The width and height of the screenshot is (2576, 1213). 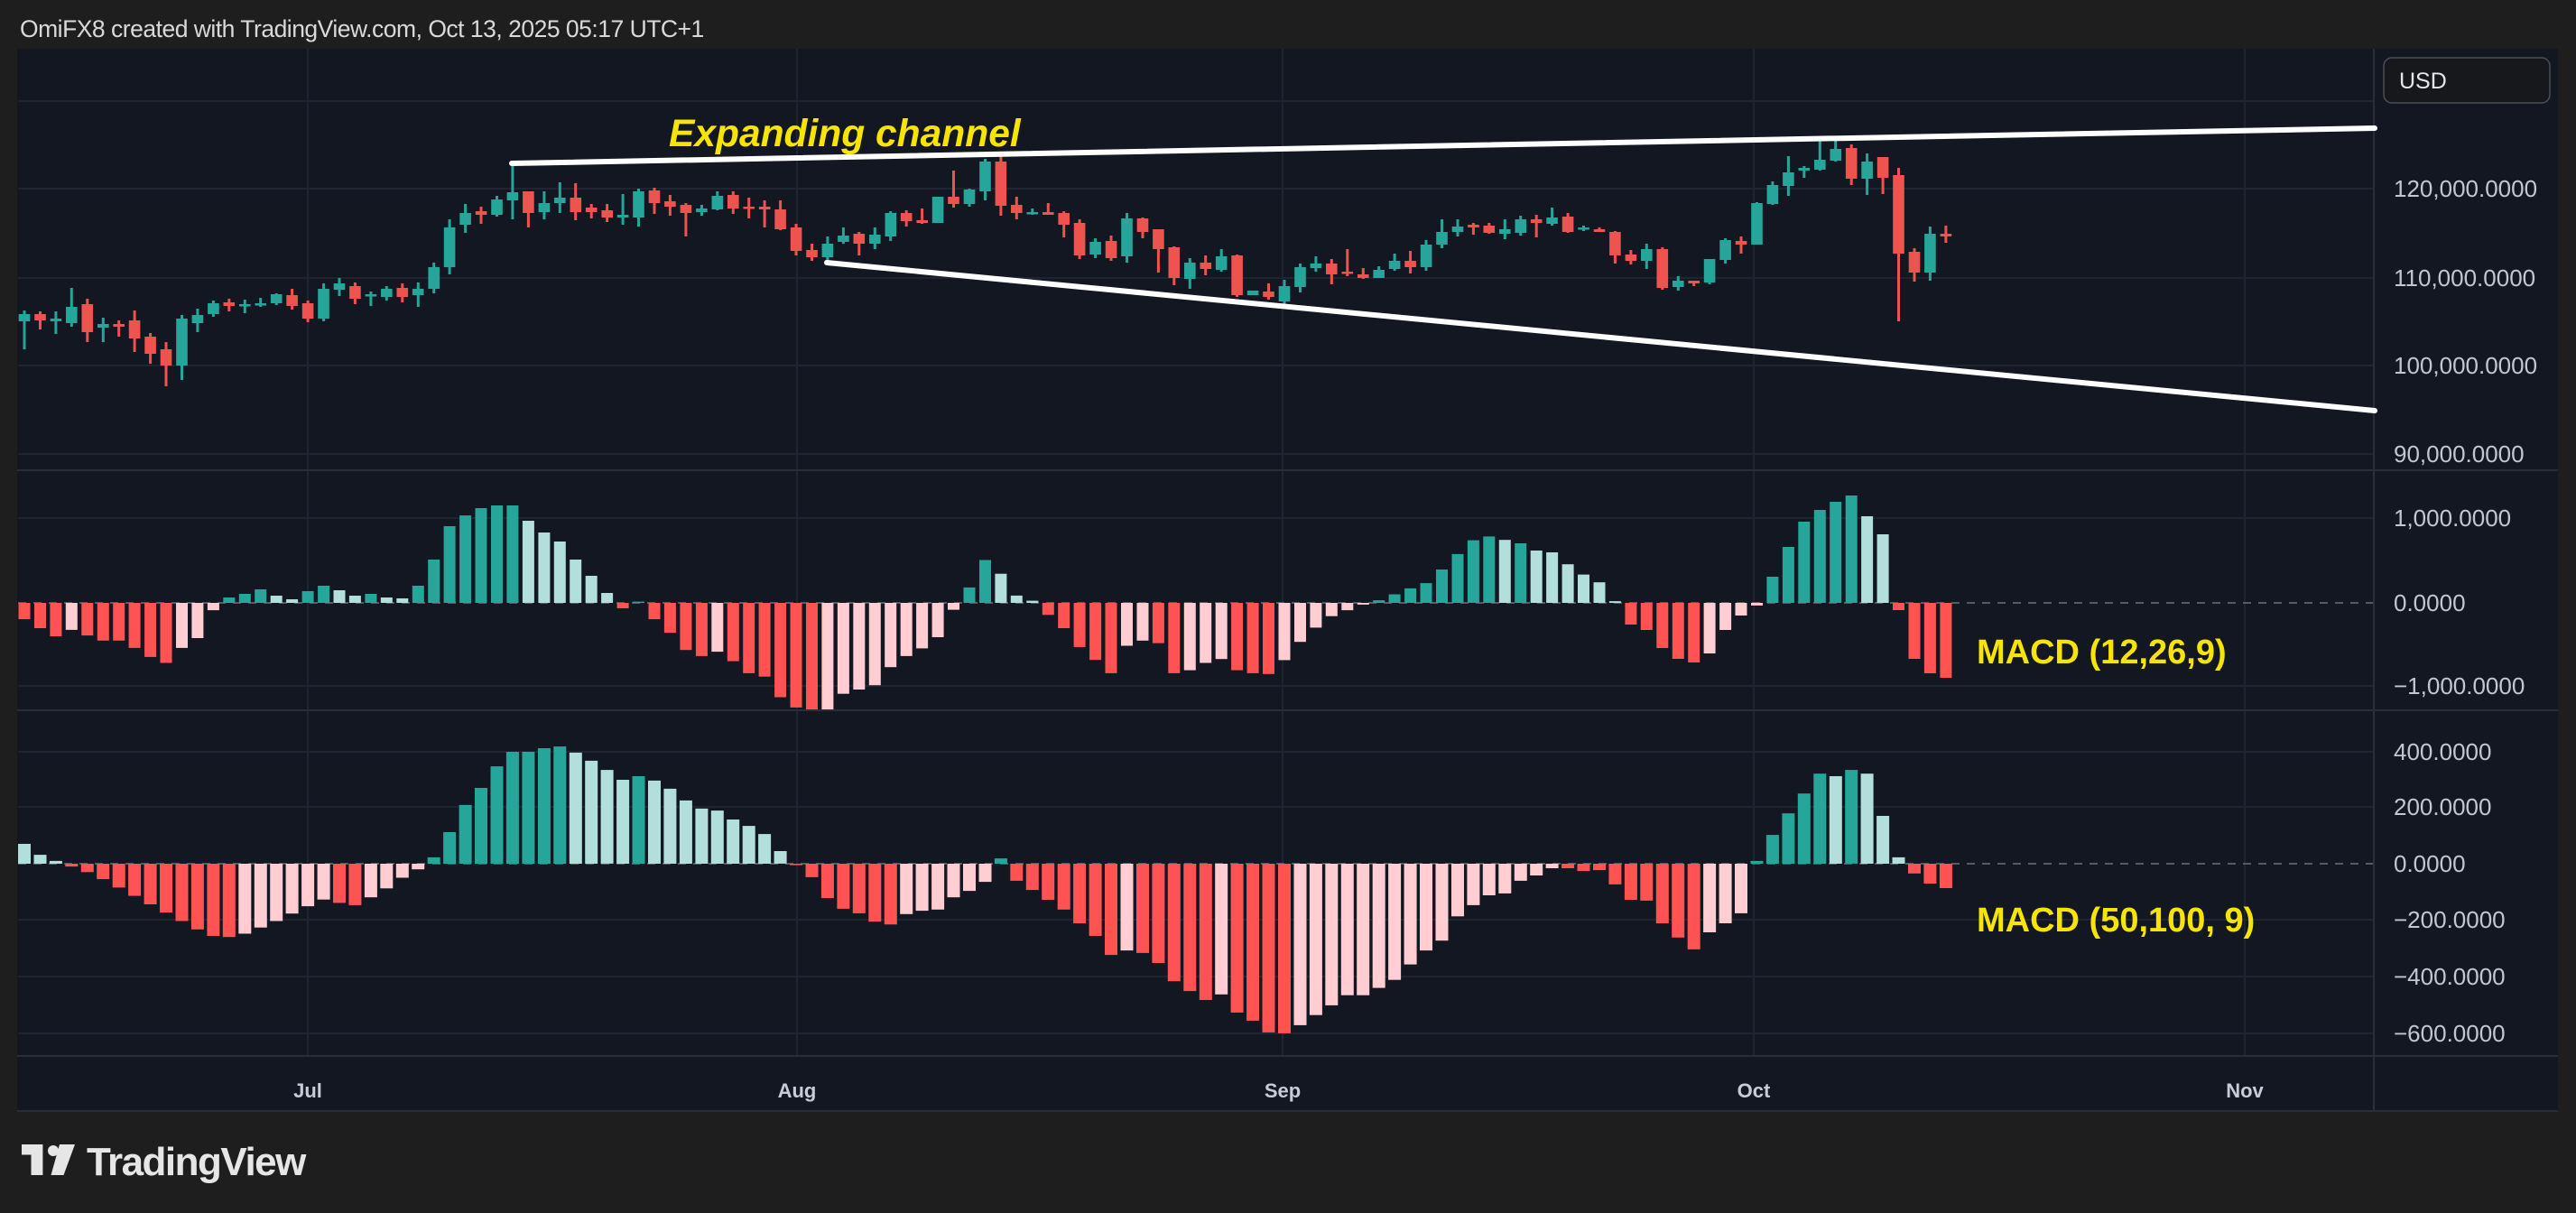 What do you see at coordinates (2450, 976) in the screenshot?
I see `svg-text: −400.0000` at bounding box center [2450, 976].